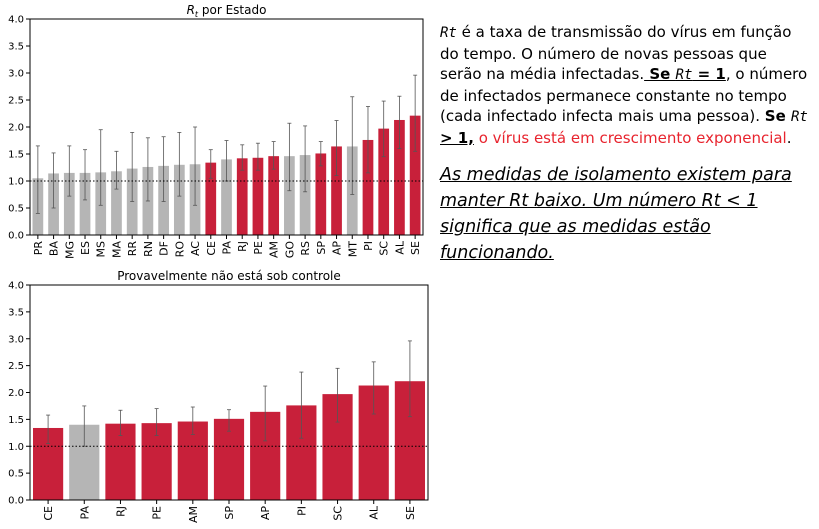  I want to click on x-tick-label-rr: RR, so click(132, 249).